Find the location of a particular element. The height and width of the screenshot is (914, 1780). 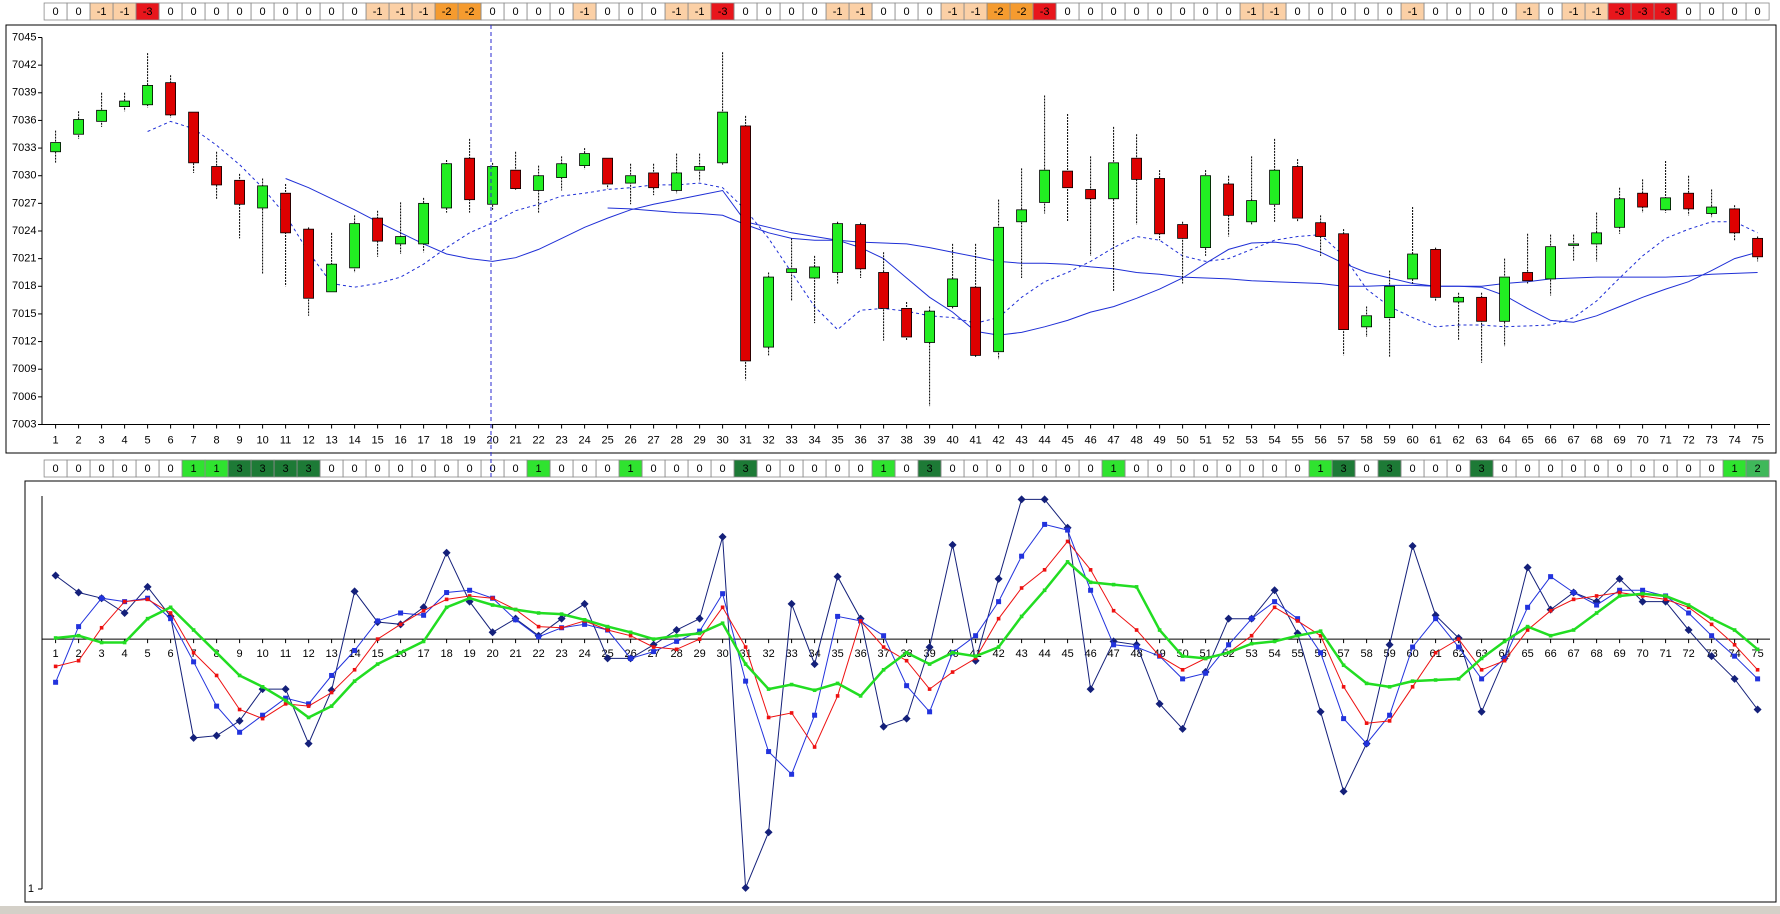

signal-value: 3 is located at coordinates (309, 469).